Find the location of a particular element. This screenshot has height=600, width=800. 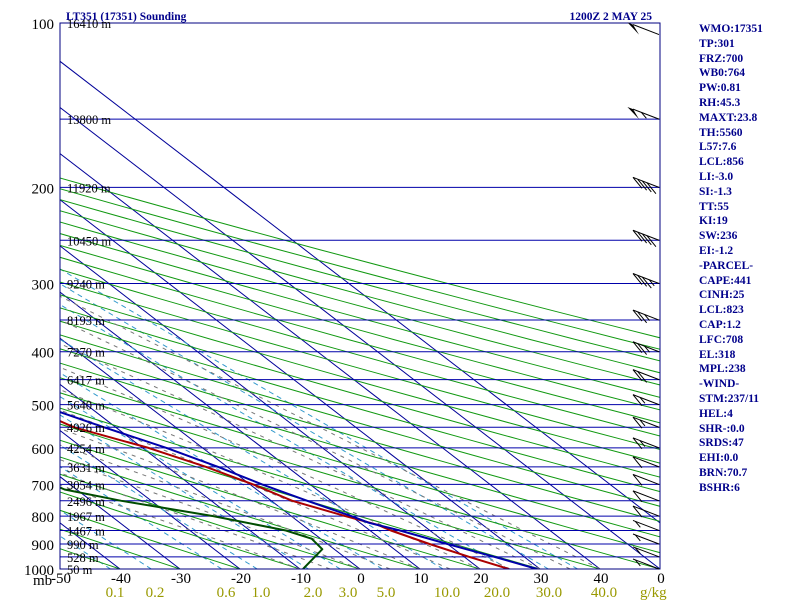

index-line: TH:5560 is located at coordinates (721, 132).